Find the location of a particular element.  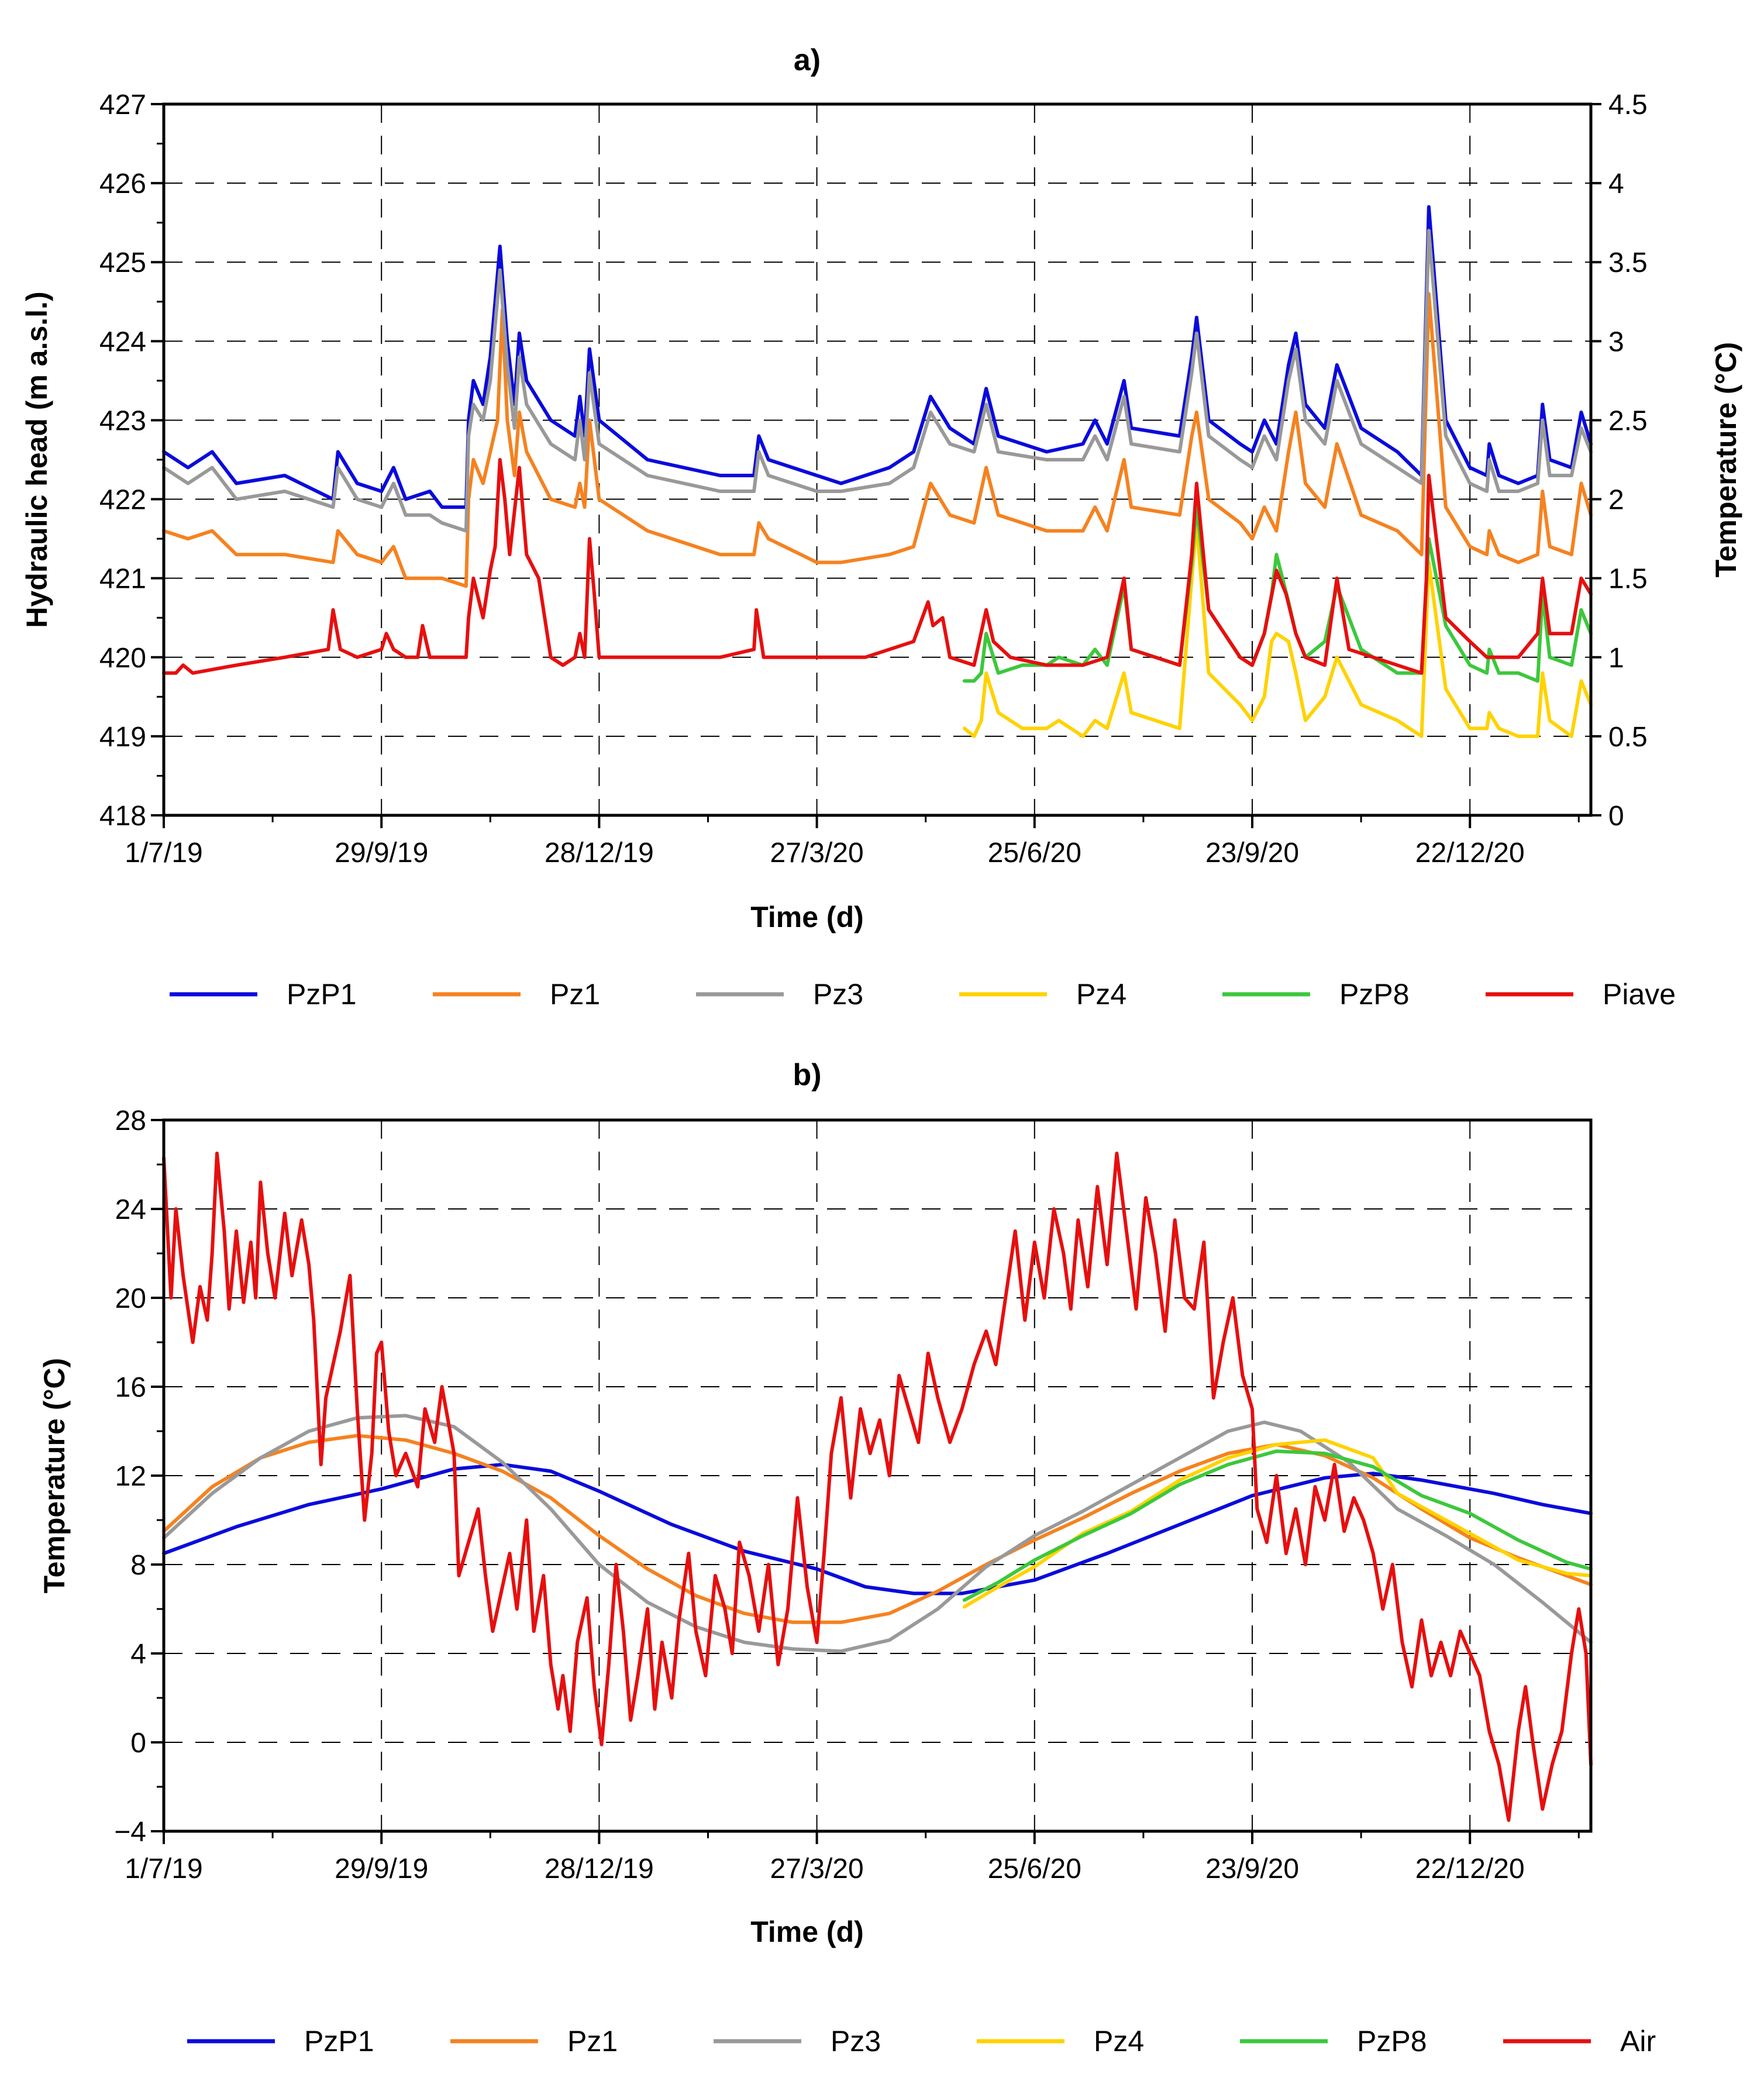

panel-b-series-pz4-line is located at coordinates (1277, 1524).